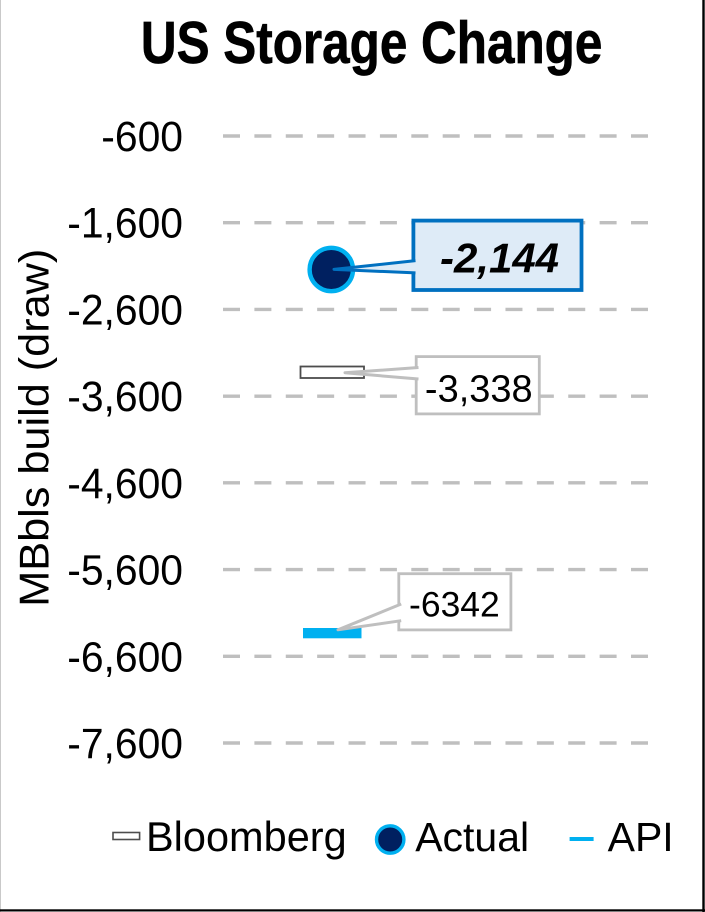 The image size is (705, 912). What do you see at coordinates (125, 656) in the screenshot?
I see `svg-text: -6,600` at bounding box center [125, 656].